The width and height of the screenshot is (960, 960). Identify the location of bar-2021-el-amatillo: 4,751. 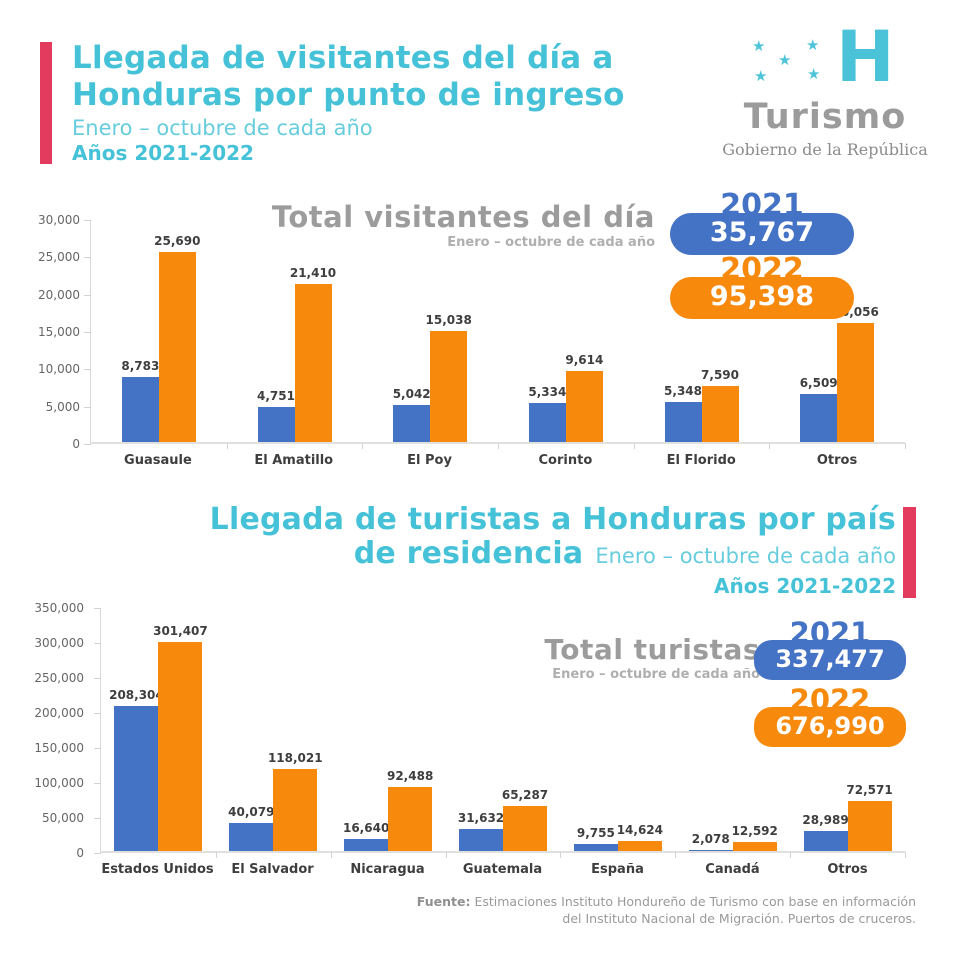
(276, 415).